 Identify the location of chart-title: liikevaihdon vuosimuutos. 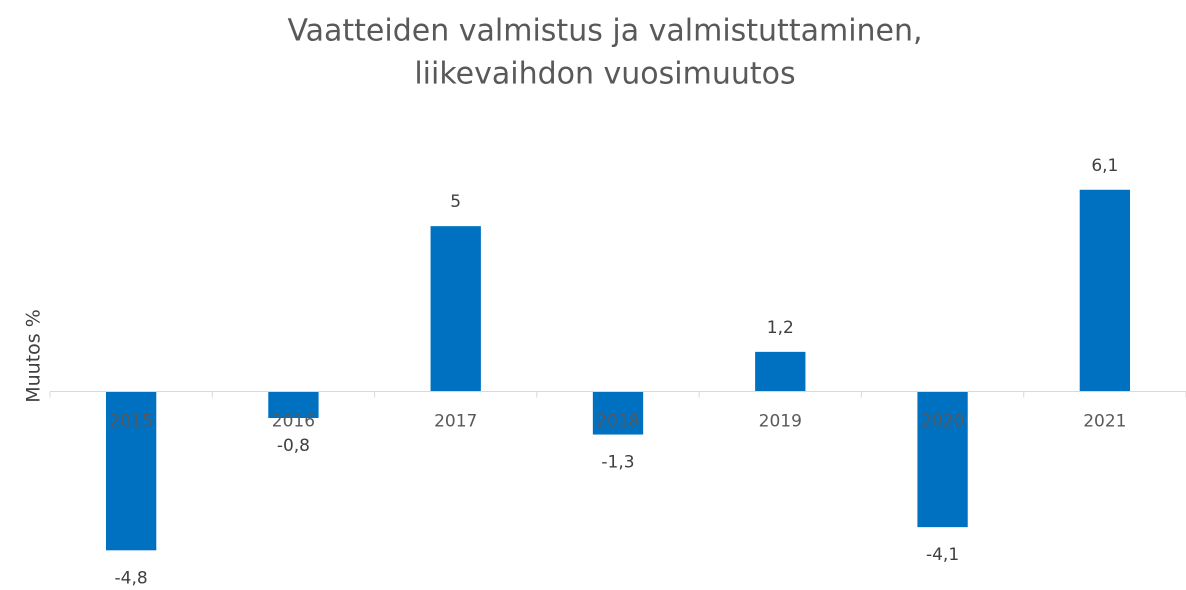
(604, 74).